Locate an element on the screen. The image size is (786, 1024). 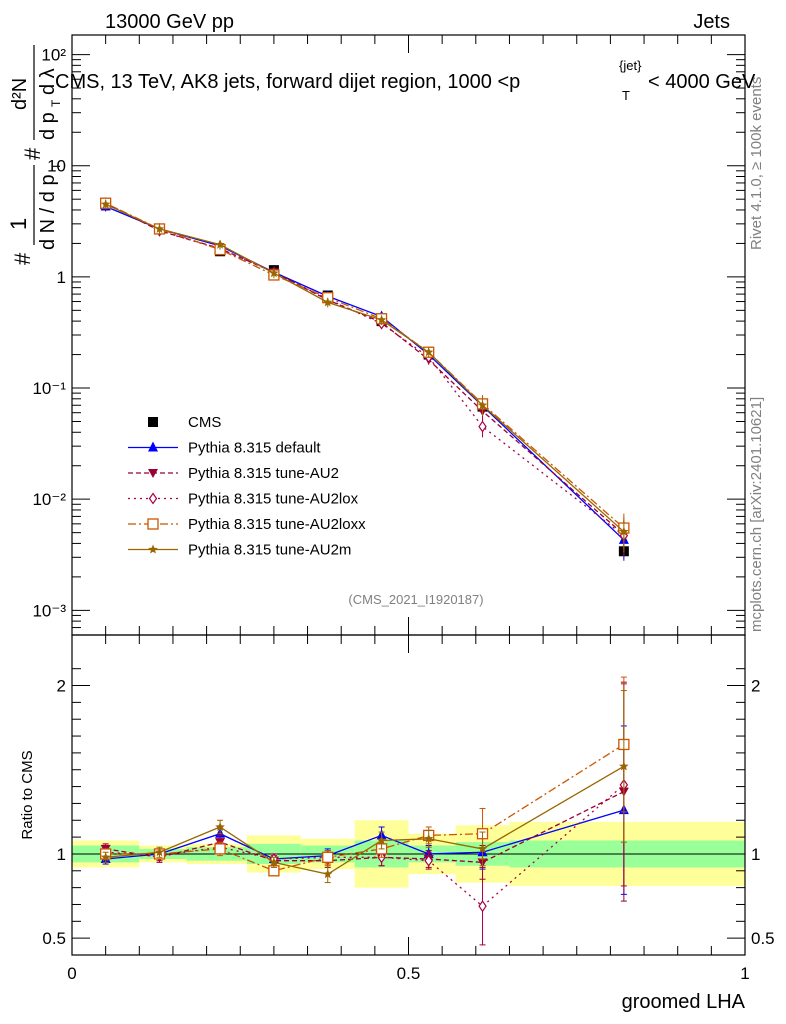
y-tick-label: 1 is located at coordinates (61, 277).